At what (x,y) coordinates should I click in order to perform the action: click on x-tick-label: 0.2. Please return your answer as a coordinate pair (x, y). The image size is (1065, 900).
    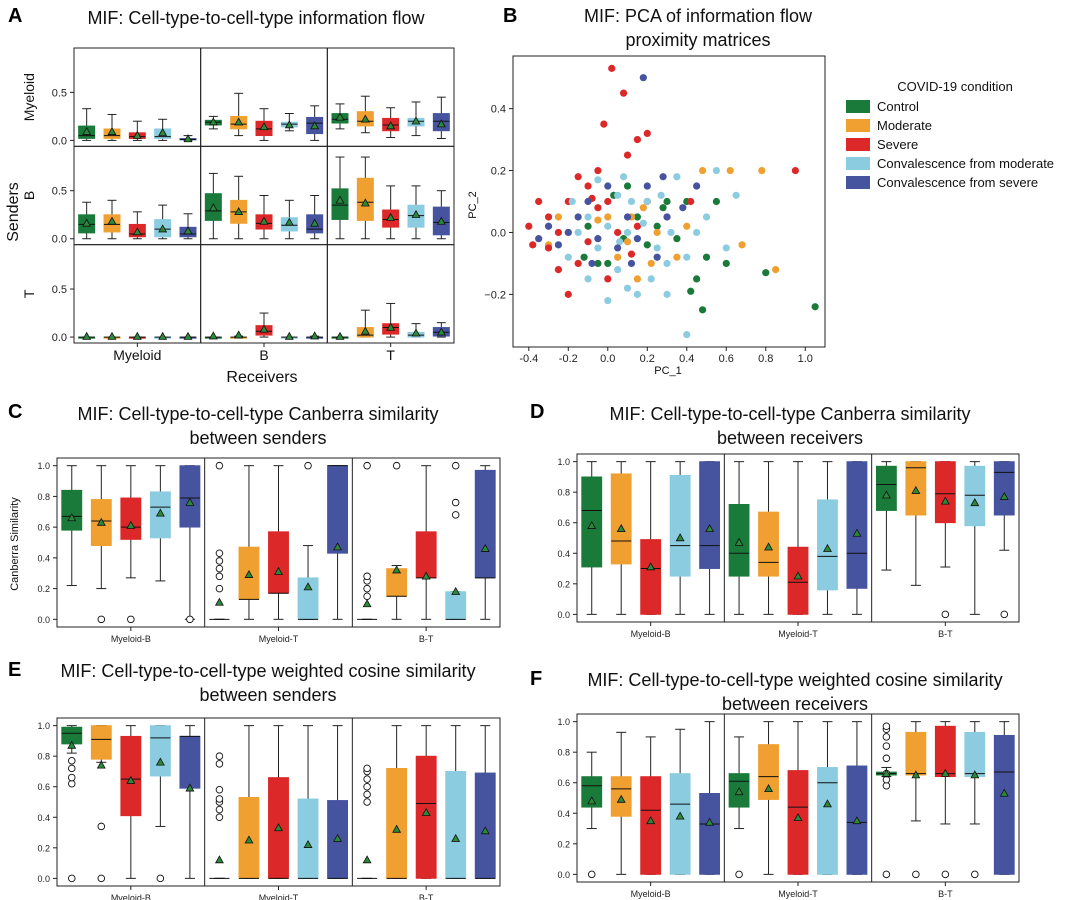
    Looking at the image, I should click on (647, 359).